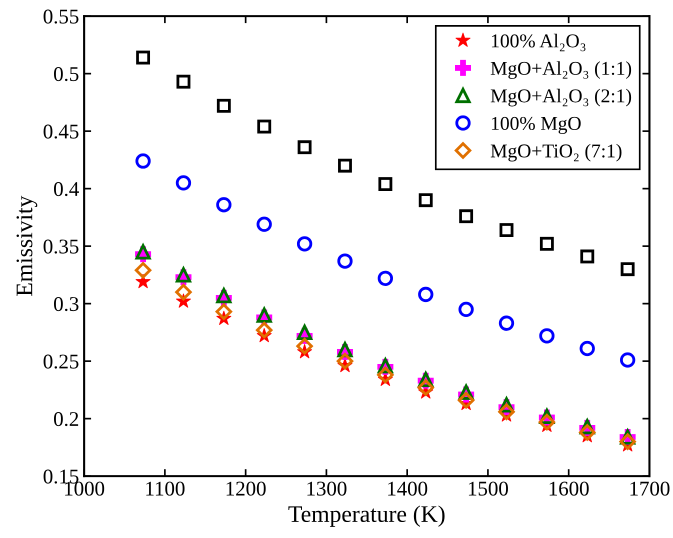  I want to click on x-tick-label: 1500, so click(488, 489).